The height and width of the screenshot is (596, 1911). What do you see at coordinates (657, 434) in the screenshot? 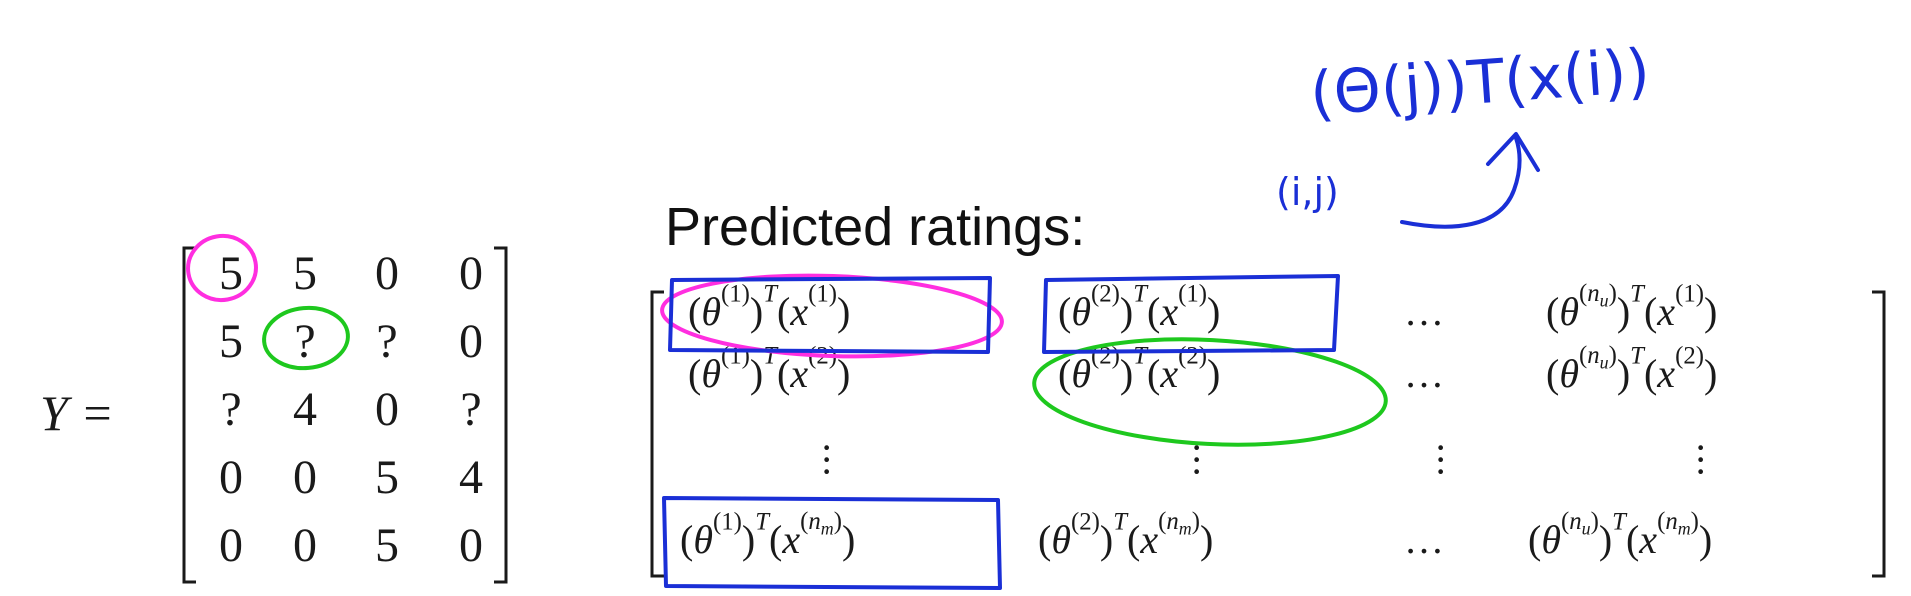
I see `pred-left-bracket` at bounding box center [657, 434].